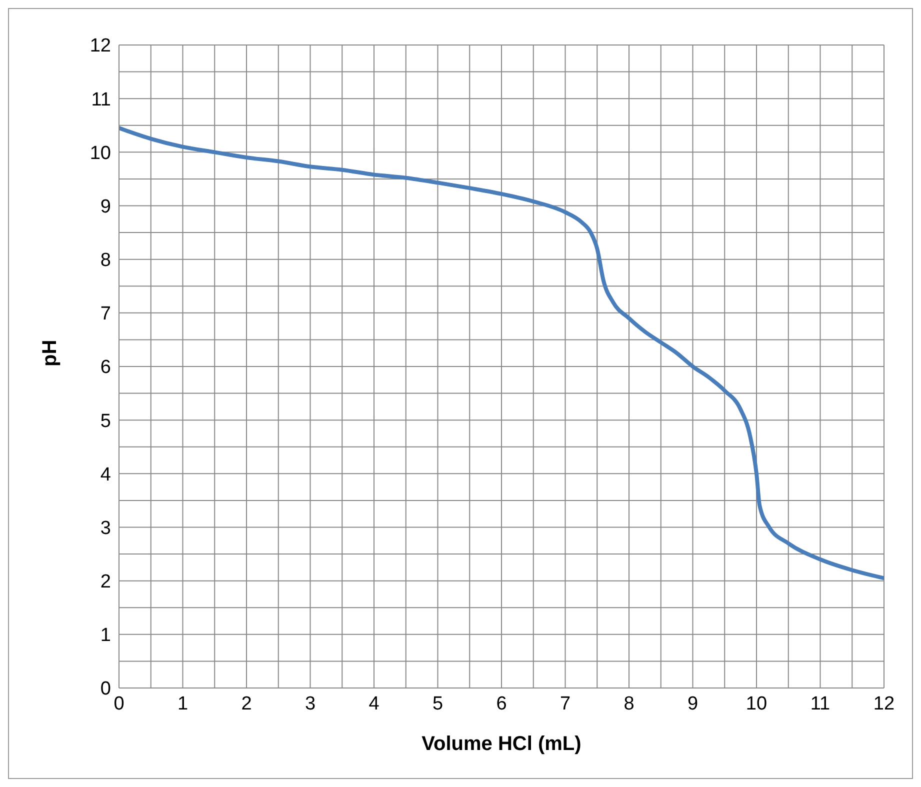  I want to click on y-tick-label: 2, so click(105, 582).